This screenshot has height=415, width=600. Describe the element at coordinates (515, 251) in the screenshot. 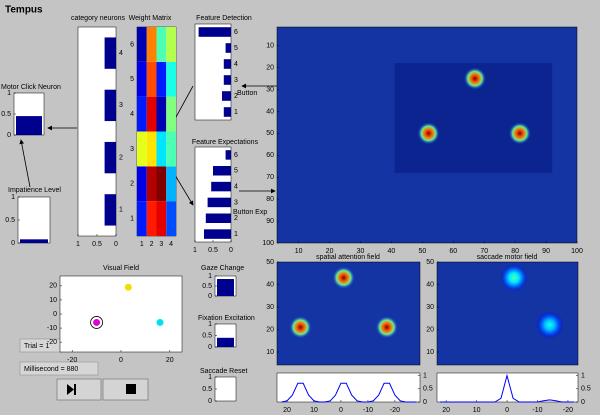

I see `x-tick-label: 80` at that location.